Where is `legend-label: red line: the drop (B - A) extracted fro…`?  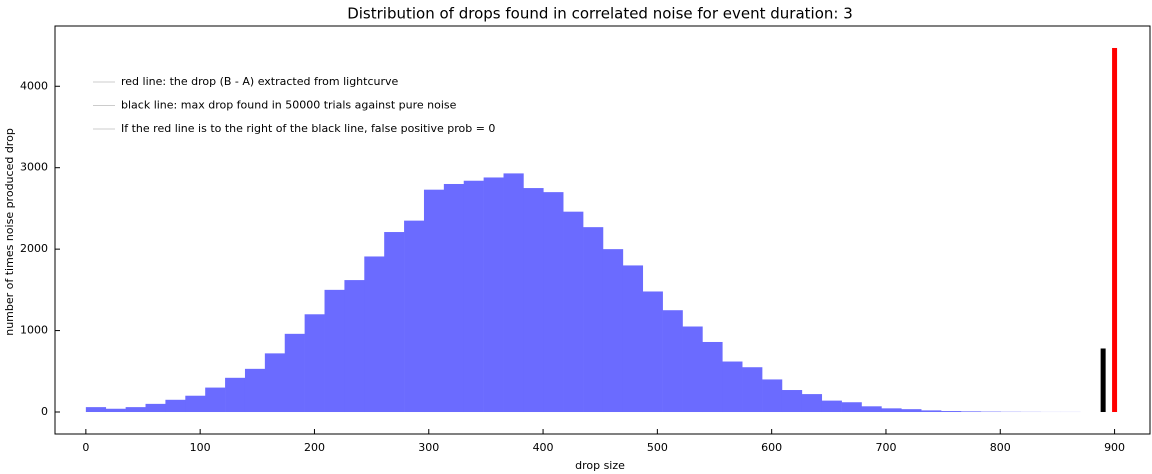 legend-label: red line: the drop (B - A) extracted fro… is located at coordinates (260, 81).